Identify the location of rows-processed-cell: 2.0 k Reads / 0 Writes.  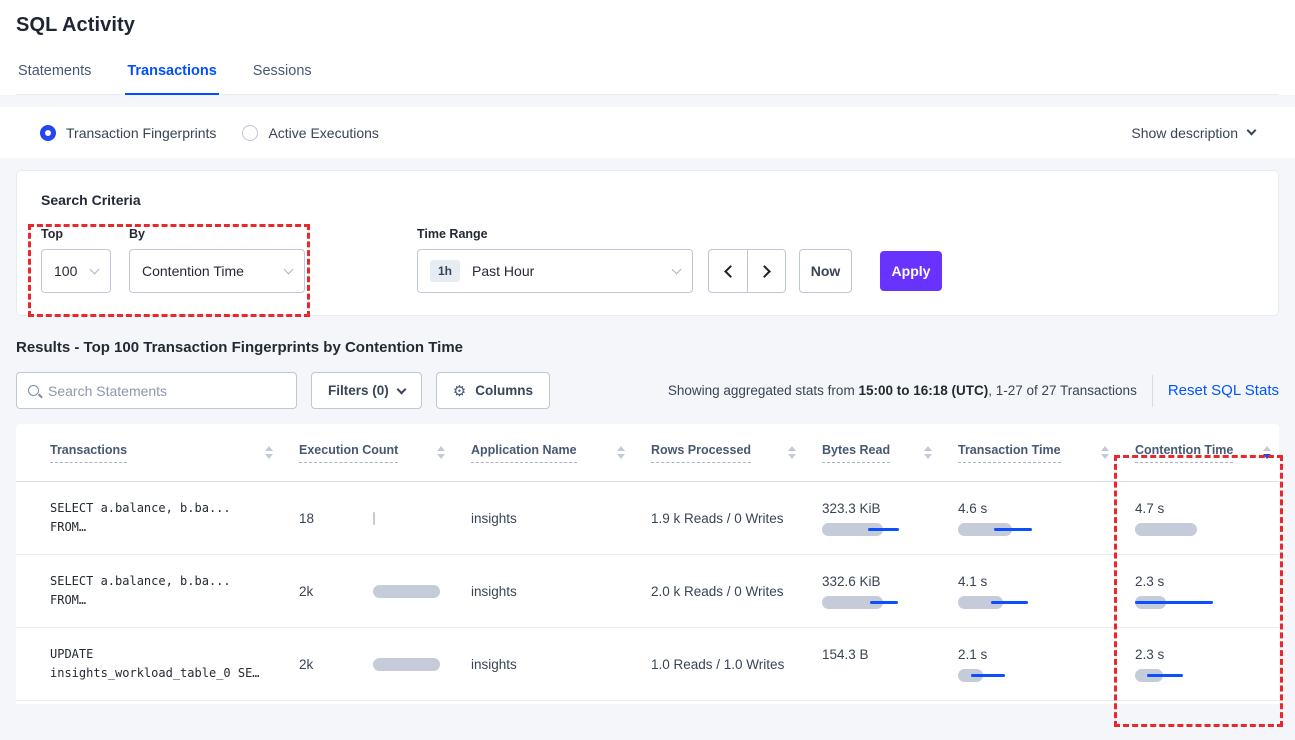
(717, 591).